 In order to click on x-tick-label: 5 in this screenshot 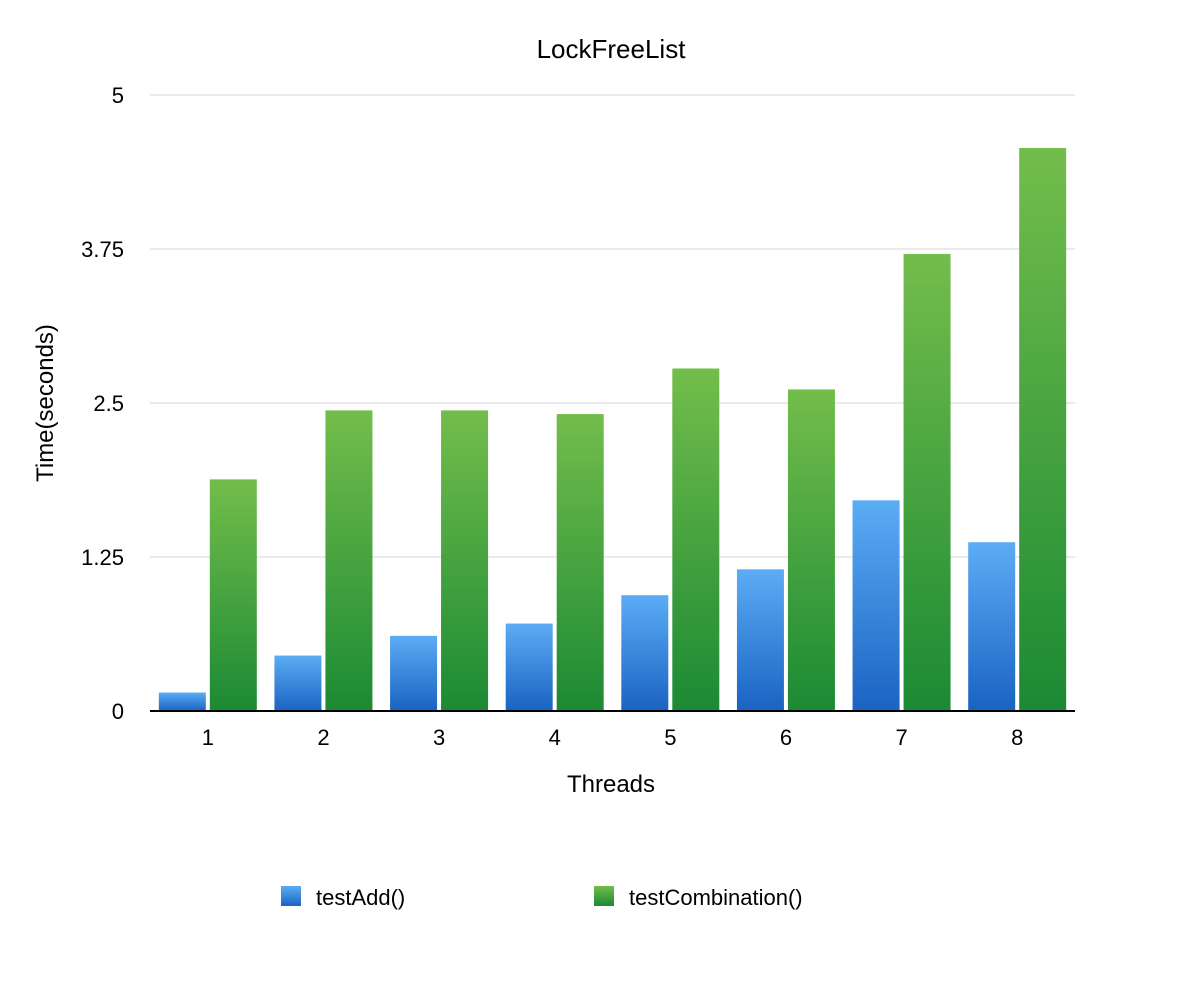, I will do `click(670, 737)`.